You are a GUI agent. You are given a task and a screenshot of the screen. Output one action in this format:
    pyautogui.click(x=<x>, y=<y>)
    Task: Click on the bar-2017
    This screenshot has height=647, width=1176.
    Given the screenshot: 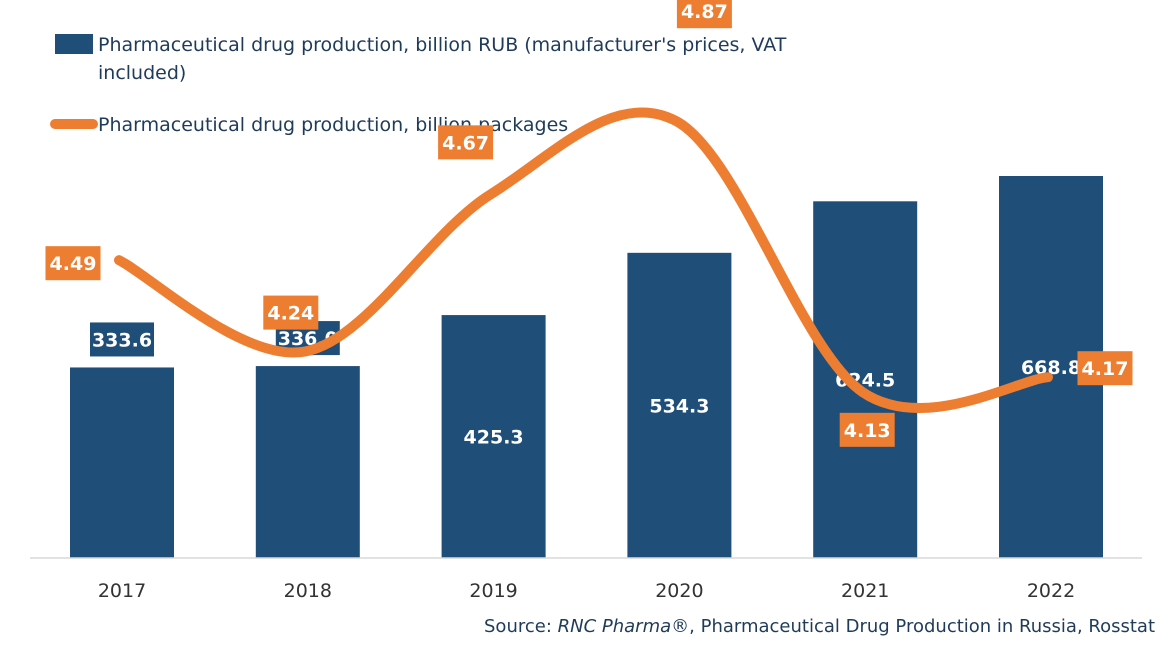 What is the action you would take?
    pyautogui.click(x=122, y=462)
    